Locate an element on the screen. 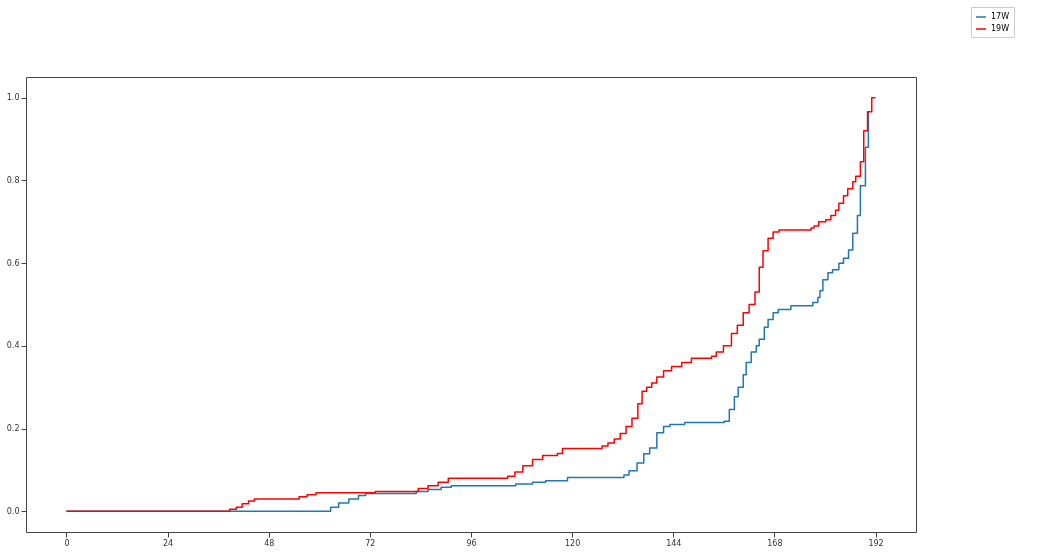 The image size is (1037, 552). x-tick-label: 72 is located at coordinates (370, 543).